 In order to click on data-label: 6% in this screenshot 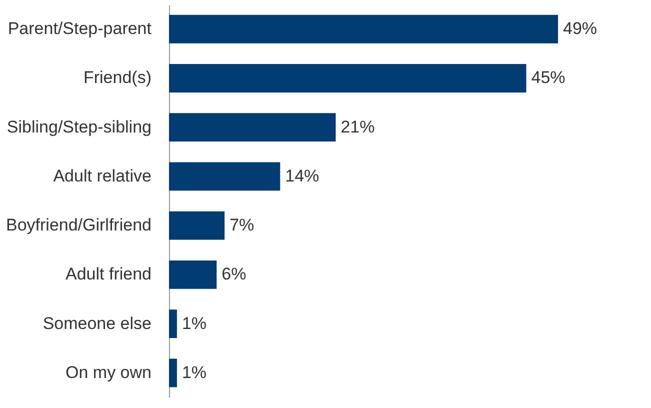, I will do `click(234, 274)`.